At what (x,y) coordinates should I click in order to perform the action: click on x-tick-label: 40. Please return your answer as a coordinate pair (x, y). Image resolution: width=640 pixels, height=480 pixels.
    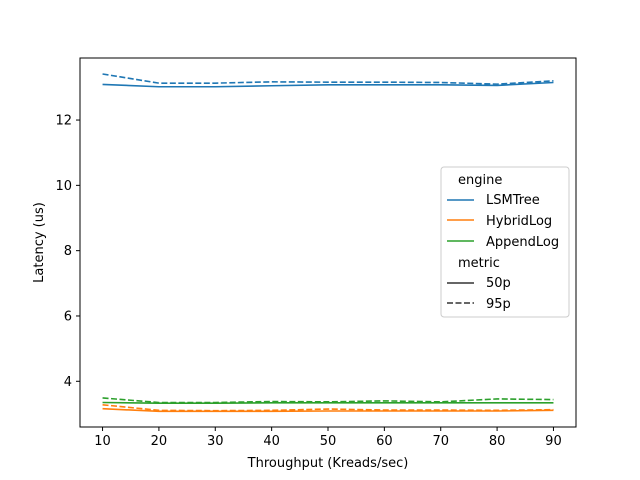
    Looking at the image, I should click on (271, 441).